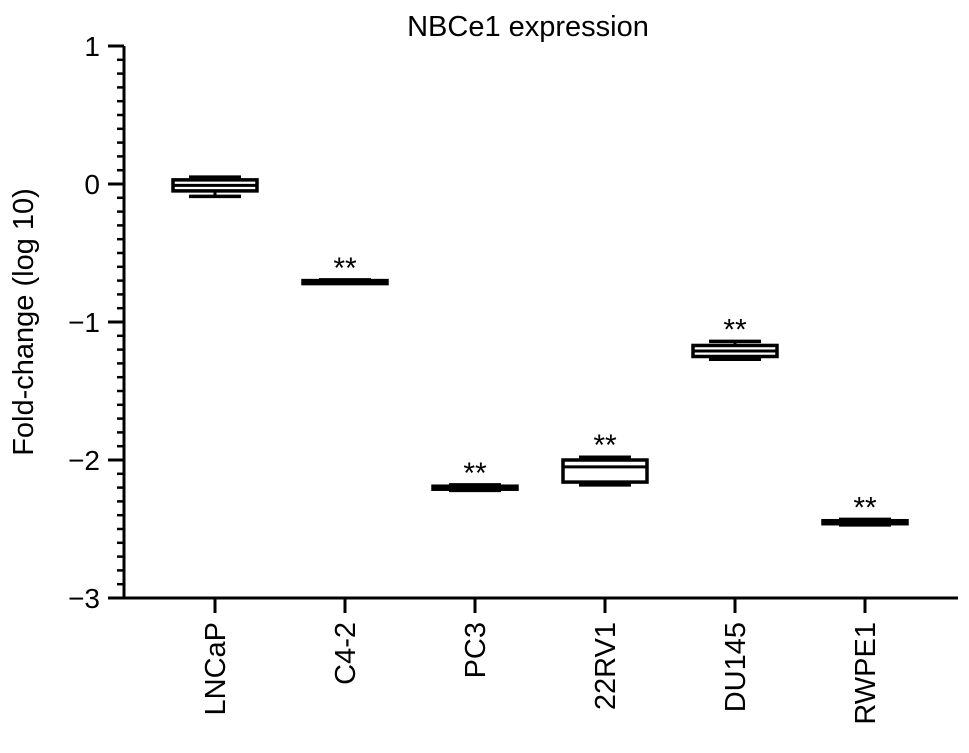 This screenshot has height=753, width=969. I want to click on y-tick-label: 0, so click(92, 184).